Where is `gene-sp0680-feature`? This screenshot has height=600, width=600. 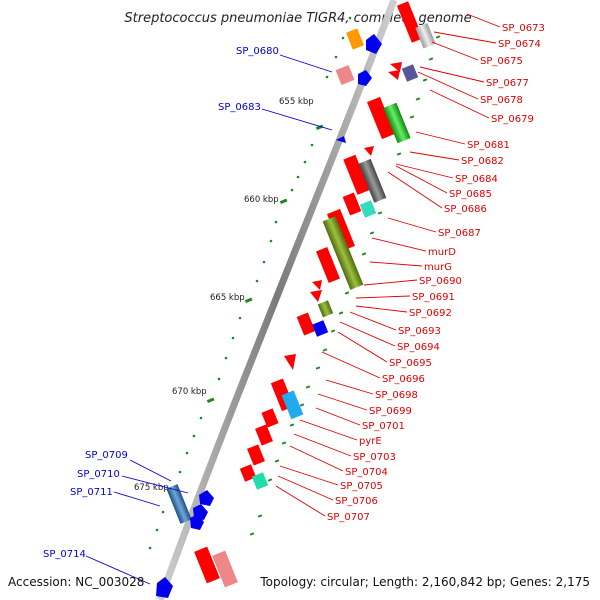
gene-sp0680-feature is located at coordinates (345, 75).